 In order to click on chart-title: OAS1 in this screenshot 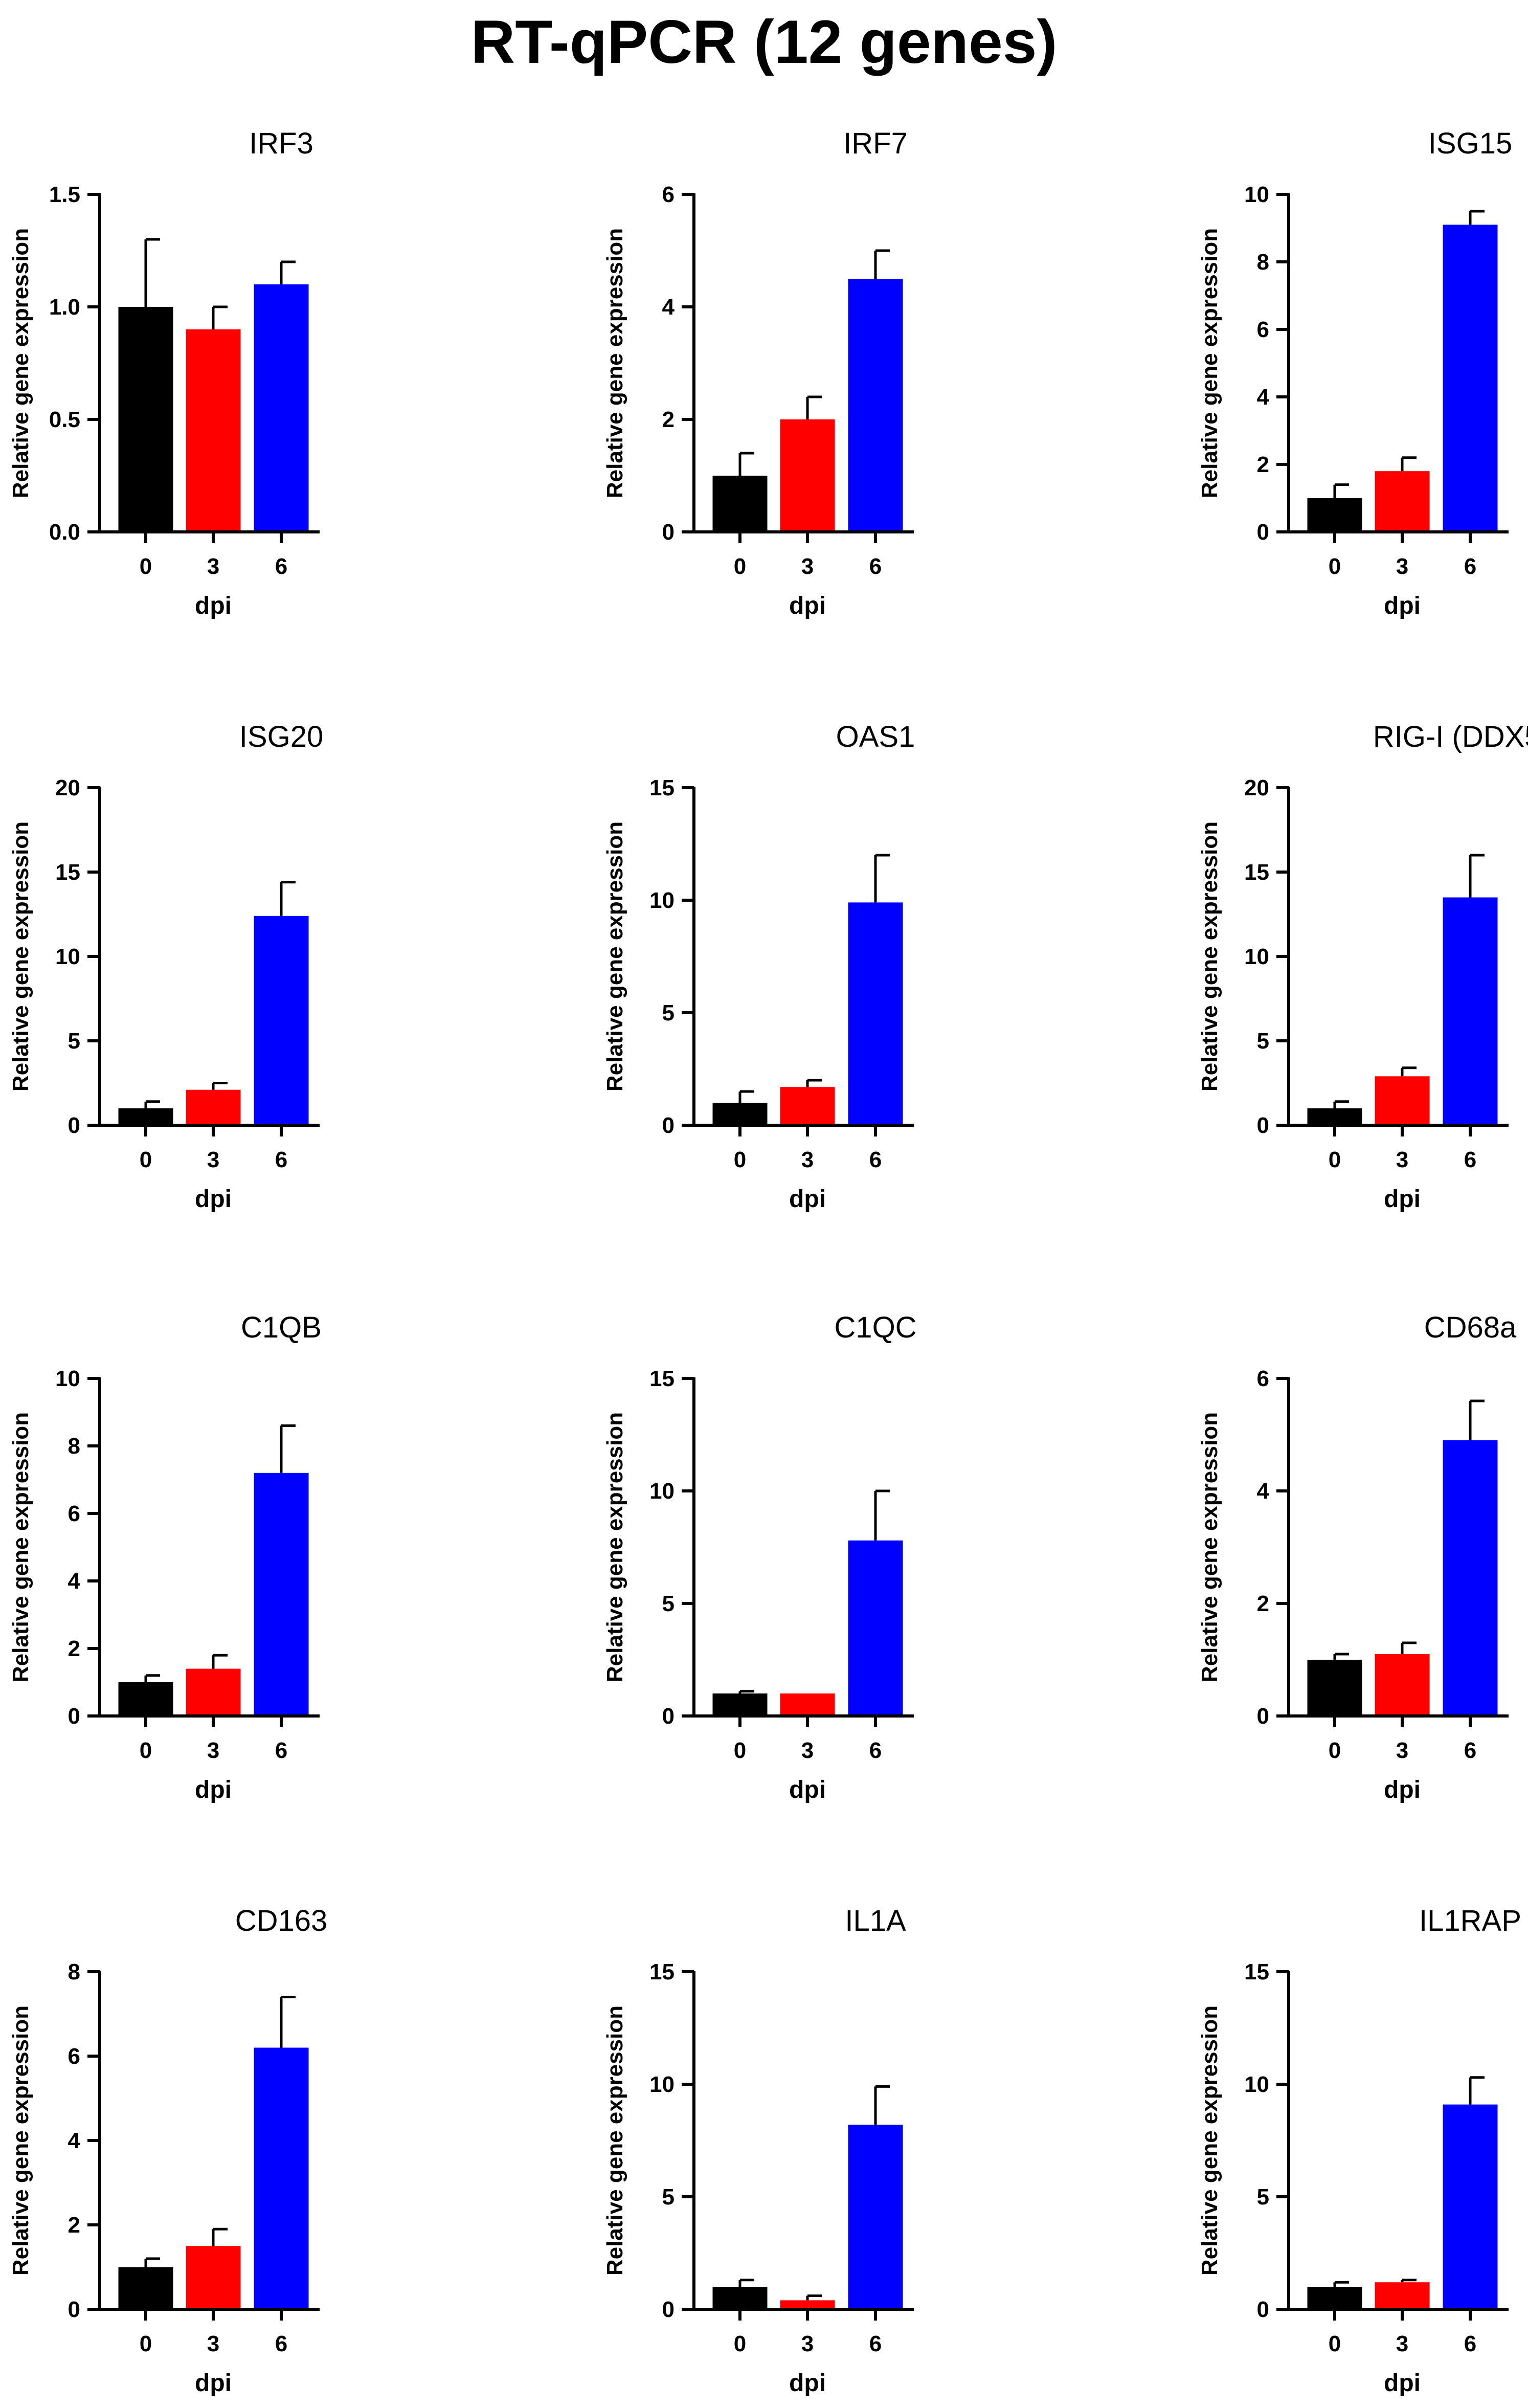, I will do `click(876, 736)`.